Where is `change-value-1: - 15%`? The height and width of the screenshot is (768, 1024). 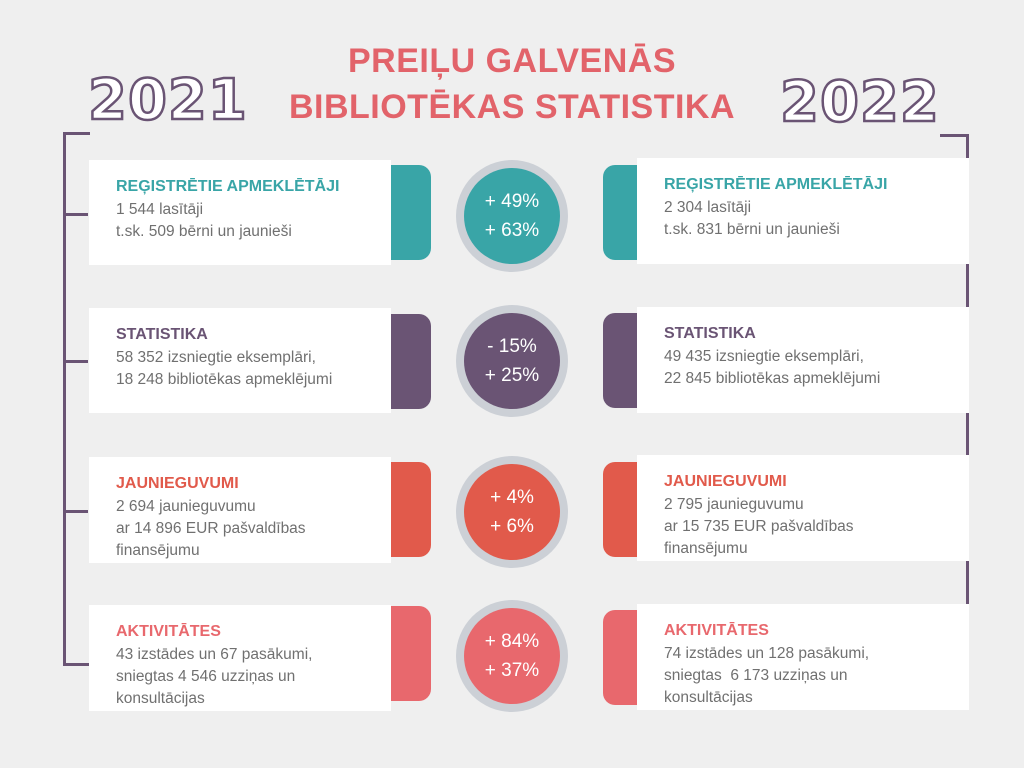 change-value-1: - 15% is located at coordinates (512, 346).